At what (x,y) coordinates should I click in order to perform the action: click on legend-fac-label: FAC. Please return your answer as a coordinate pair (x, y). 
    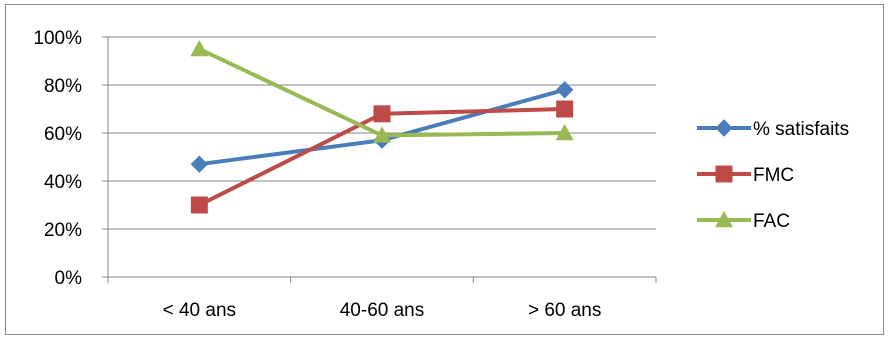
    Looking at the image, I should click on (771, 221).